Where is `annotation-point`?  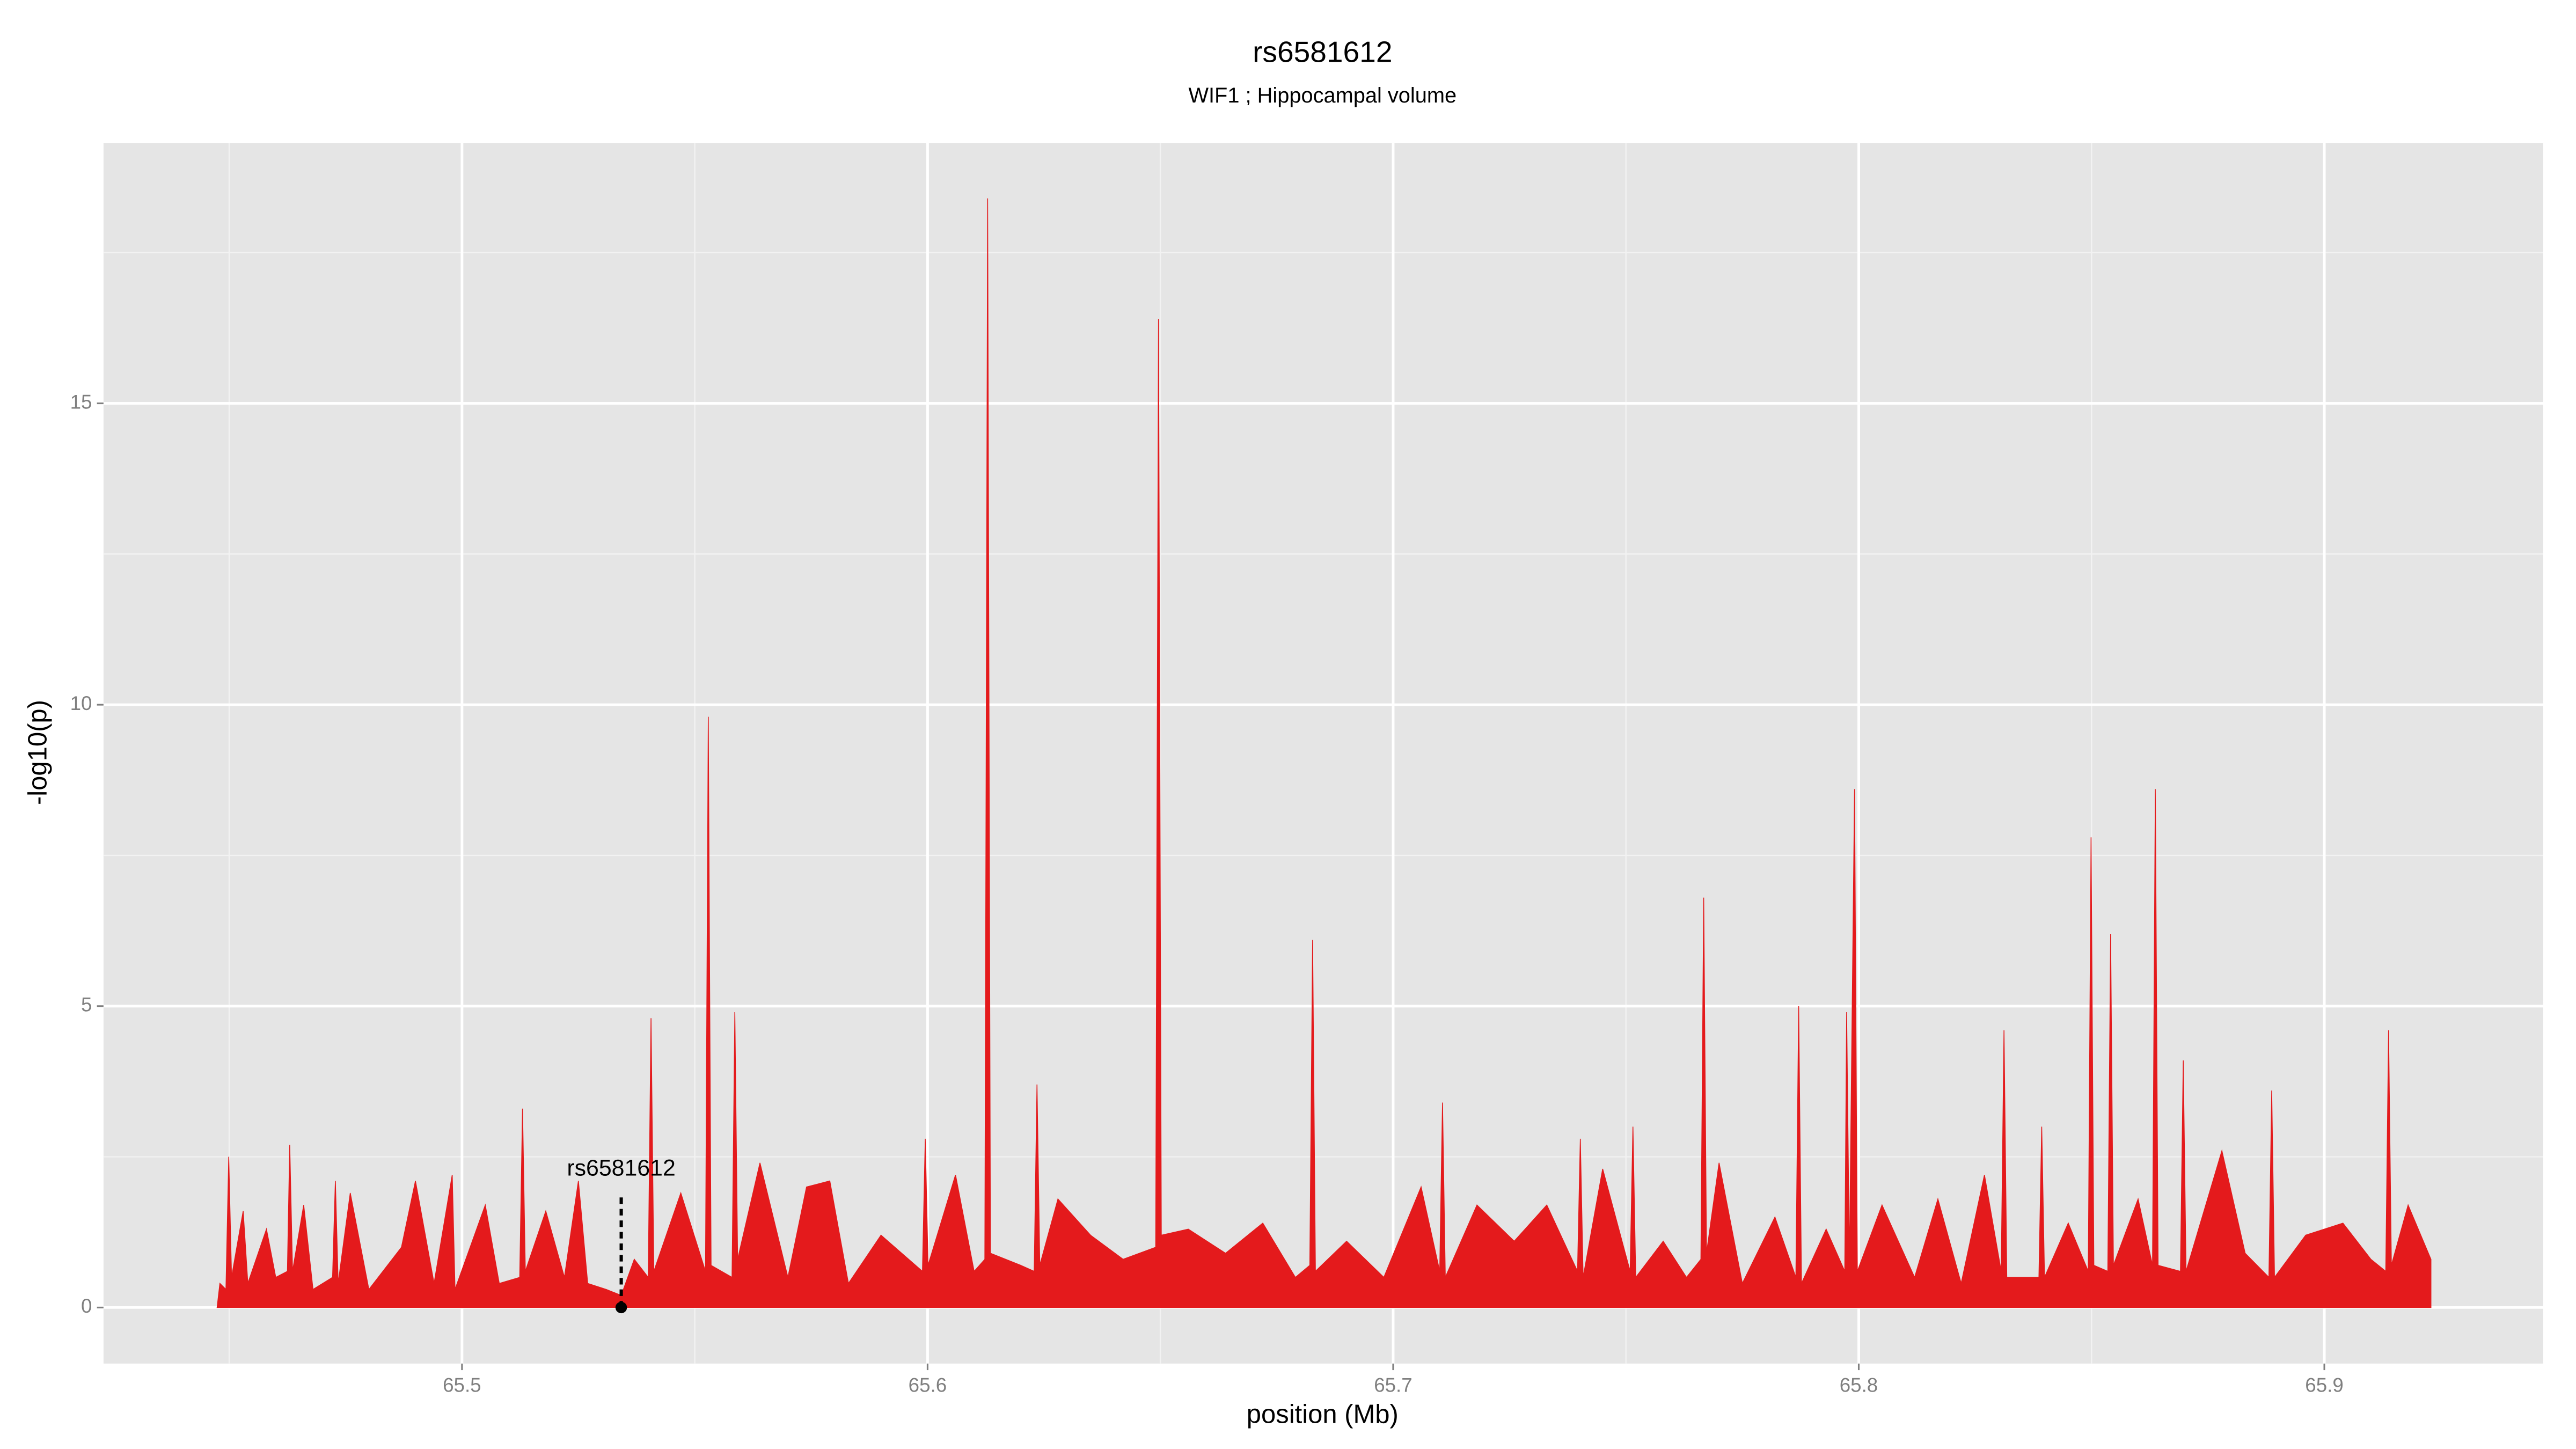
annotation-point is located at coordinates (621, 1307).